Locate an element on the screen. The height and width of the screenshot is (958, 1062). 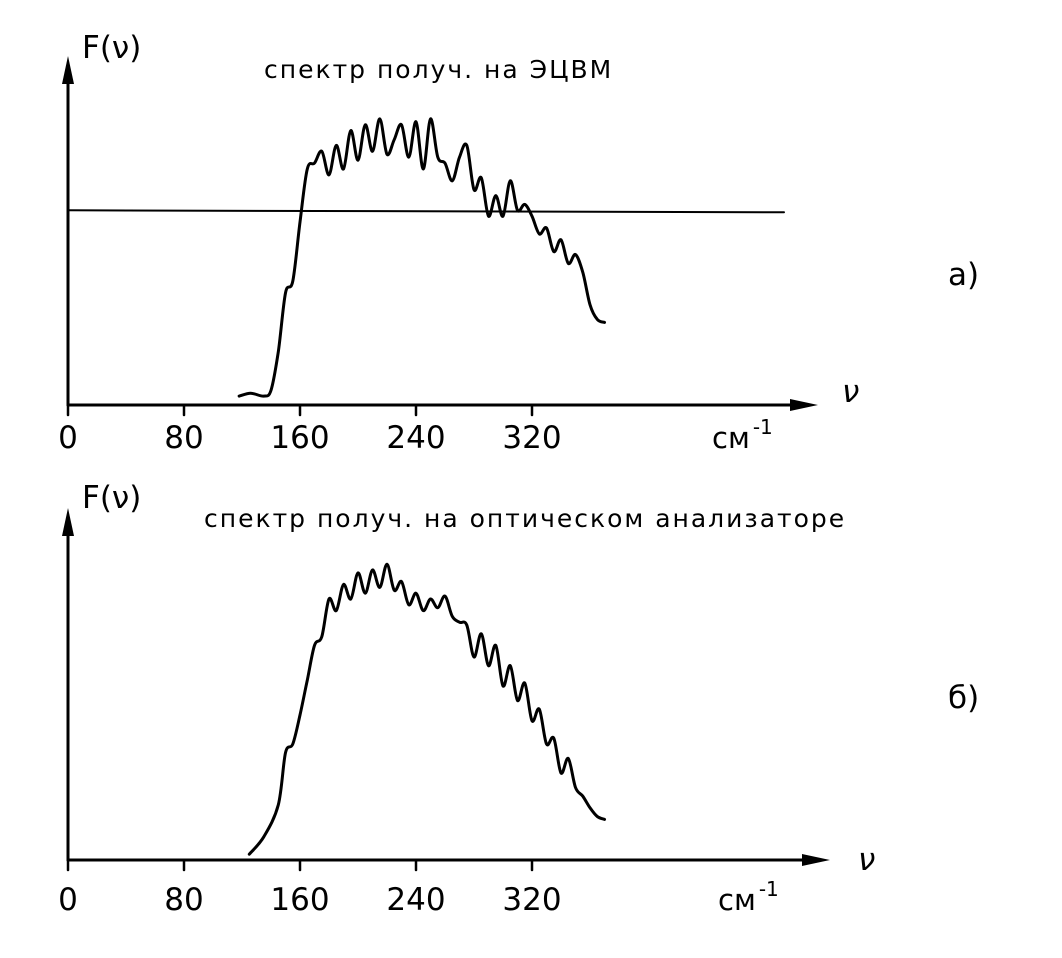
chart-title-b: спектр получ. на оптическом анализаторе is located at coordinates (525, 518).